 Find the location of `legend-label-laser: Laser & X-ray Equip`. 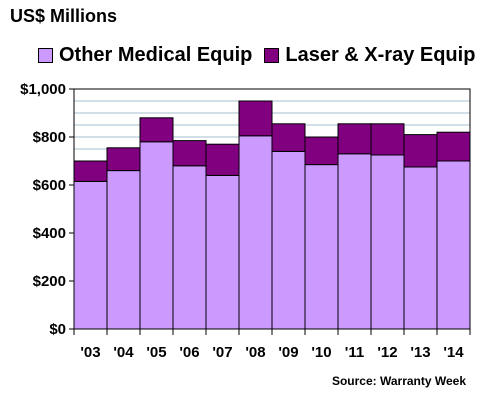

legend-label-laser: Laser & X-ray Equip is located at coordinates (380, 55).